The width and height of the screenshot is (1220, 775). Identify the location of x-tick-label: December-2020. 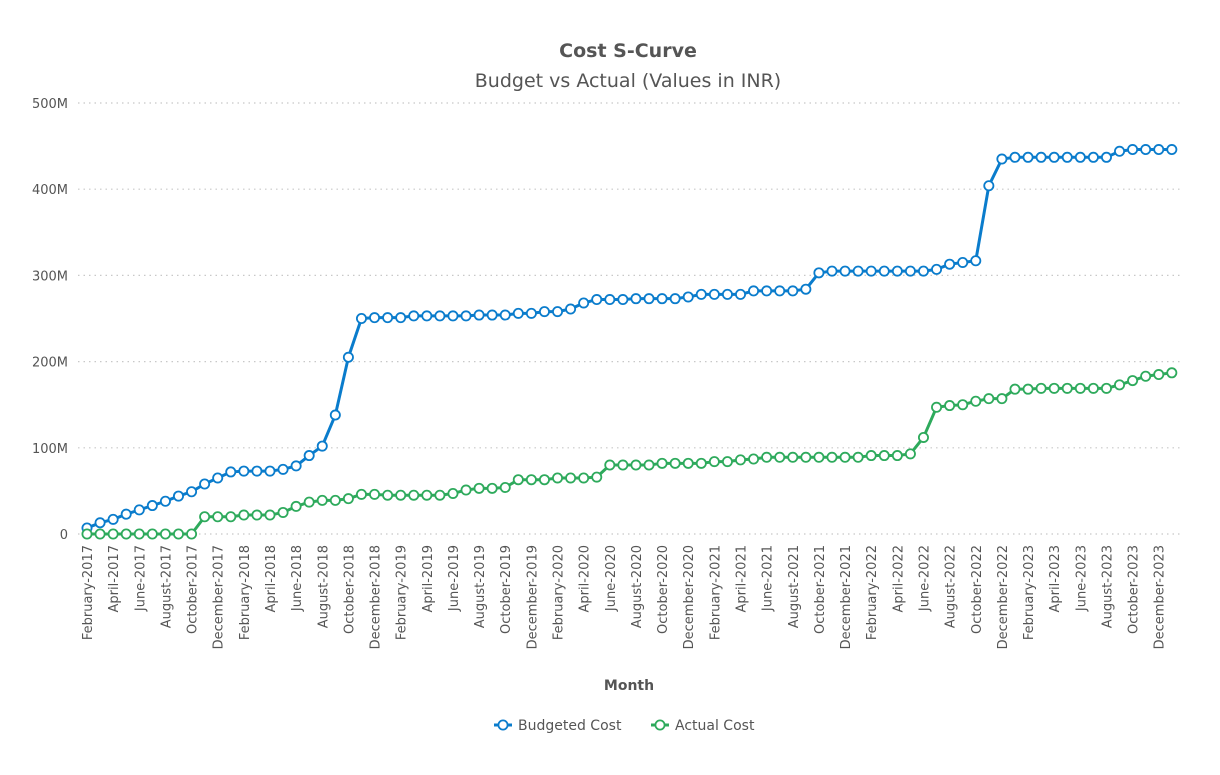
(689, 597).